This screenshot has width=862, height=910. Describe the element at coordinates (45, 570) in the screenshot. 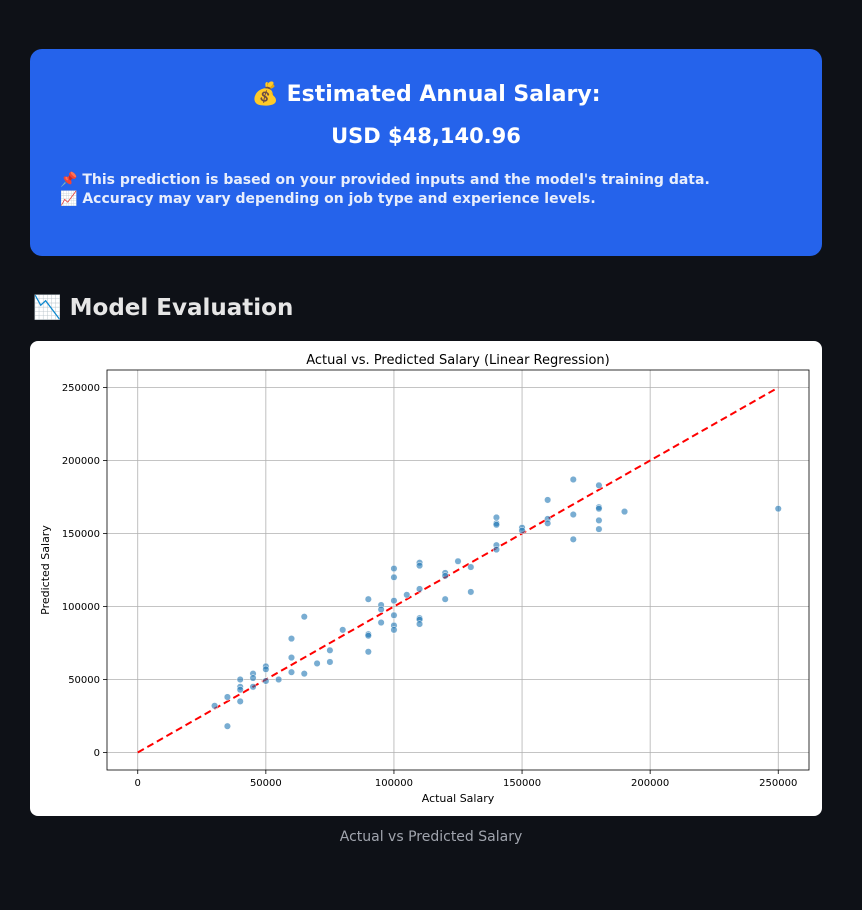

I see `y-axis-label: Predicted Salary` at that location.